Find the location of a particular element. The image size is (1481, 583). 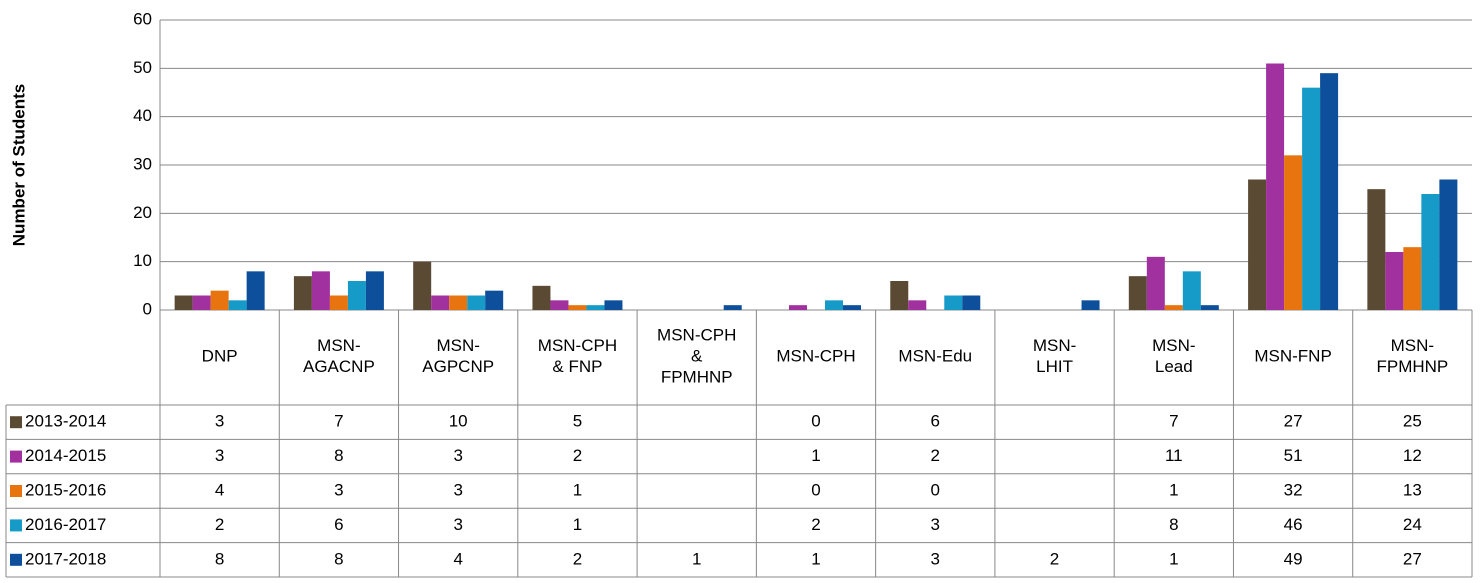

x-tick-label: MSN-FPMHNP is located at coordinates (1412, 356).